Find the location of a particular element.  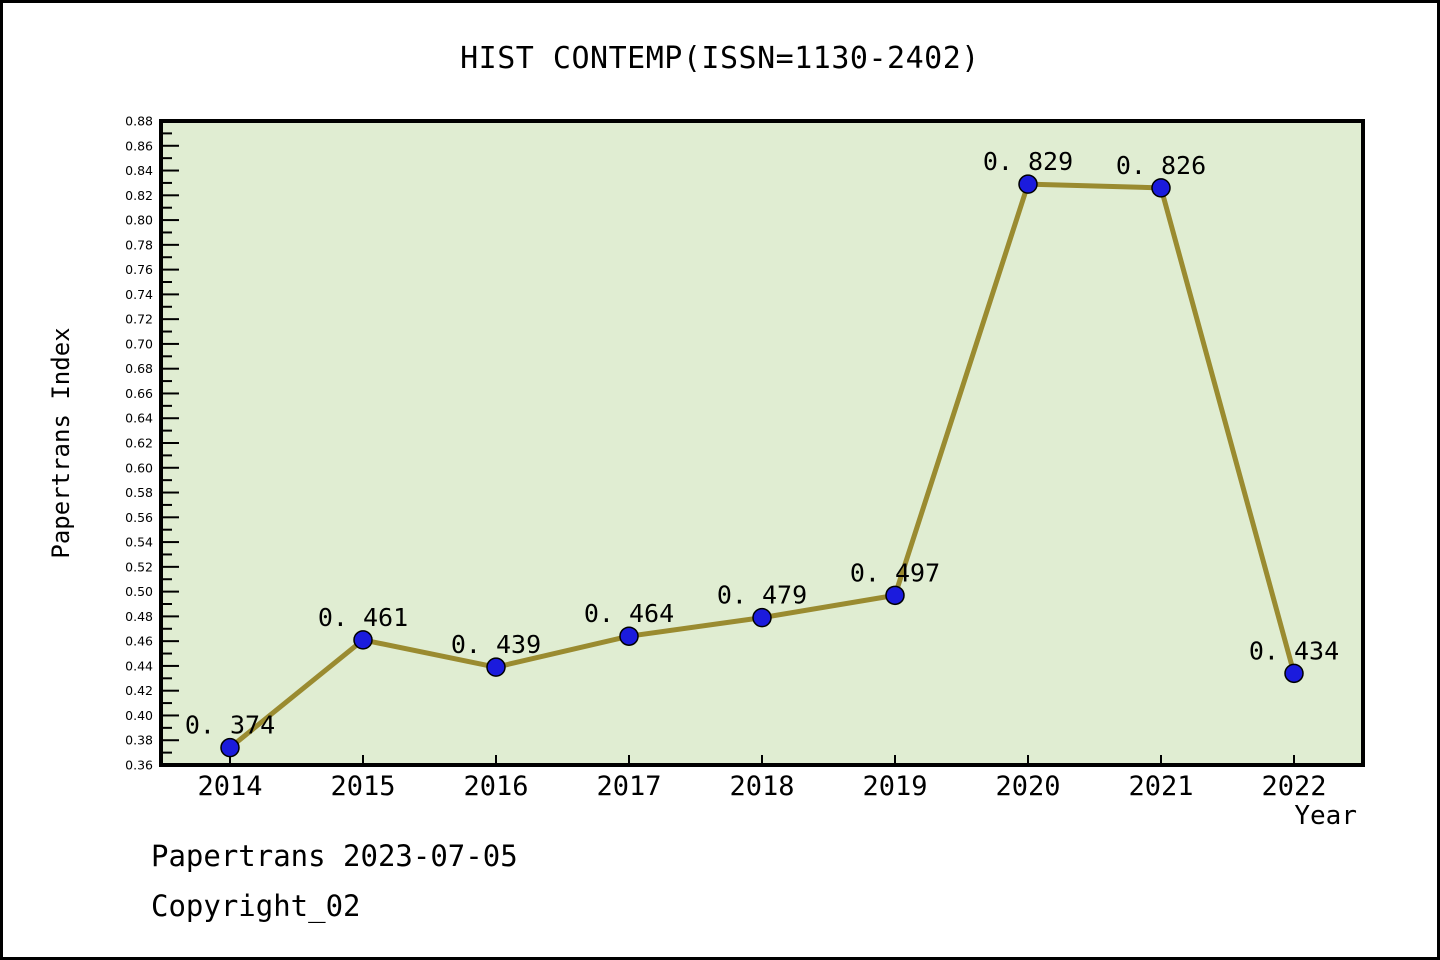

x-tick-label: 2022 is located at coordinates (1293, 786).